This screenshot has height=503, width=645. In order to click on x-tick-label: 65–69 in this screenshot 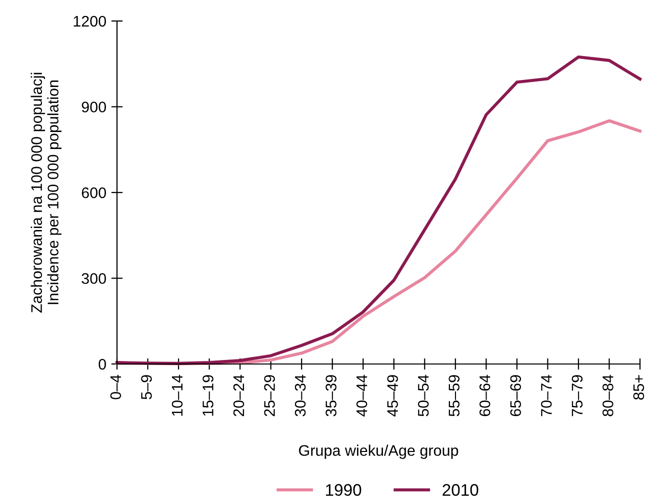, I will do `click(516, 395)`.